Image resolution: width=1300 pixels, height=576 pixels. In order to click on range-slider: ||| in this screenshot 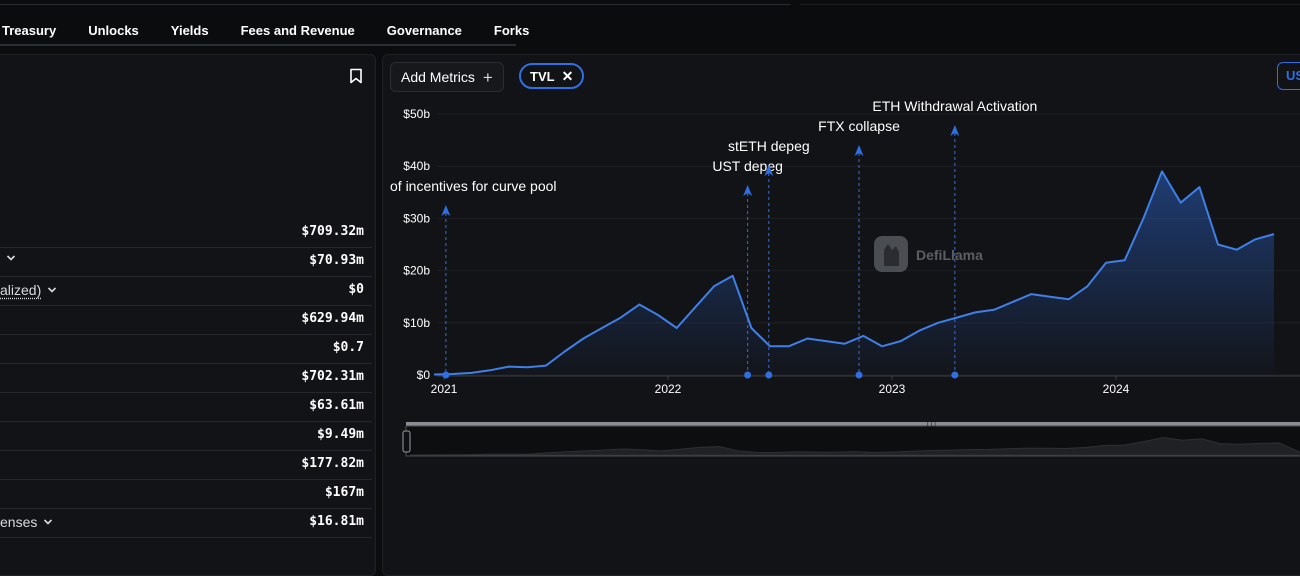, I will do `click(851, 439)`.